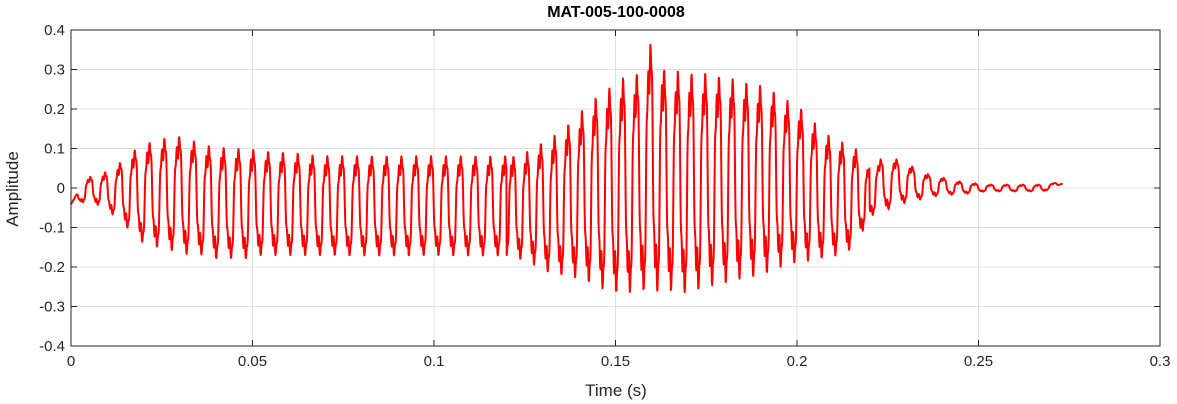  What do you see at coordinates (52, 228) in the screenshot?
I see `y-tick-label: -0.1` at bounding box center [52, 228].